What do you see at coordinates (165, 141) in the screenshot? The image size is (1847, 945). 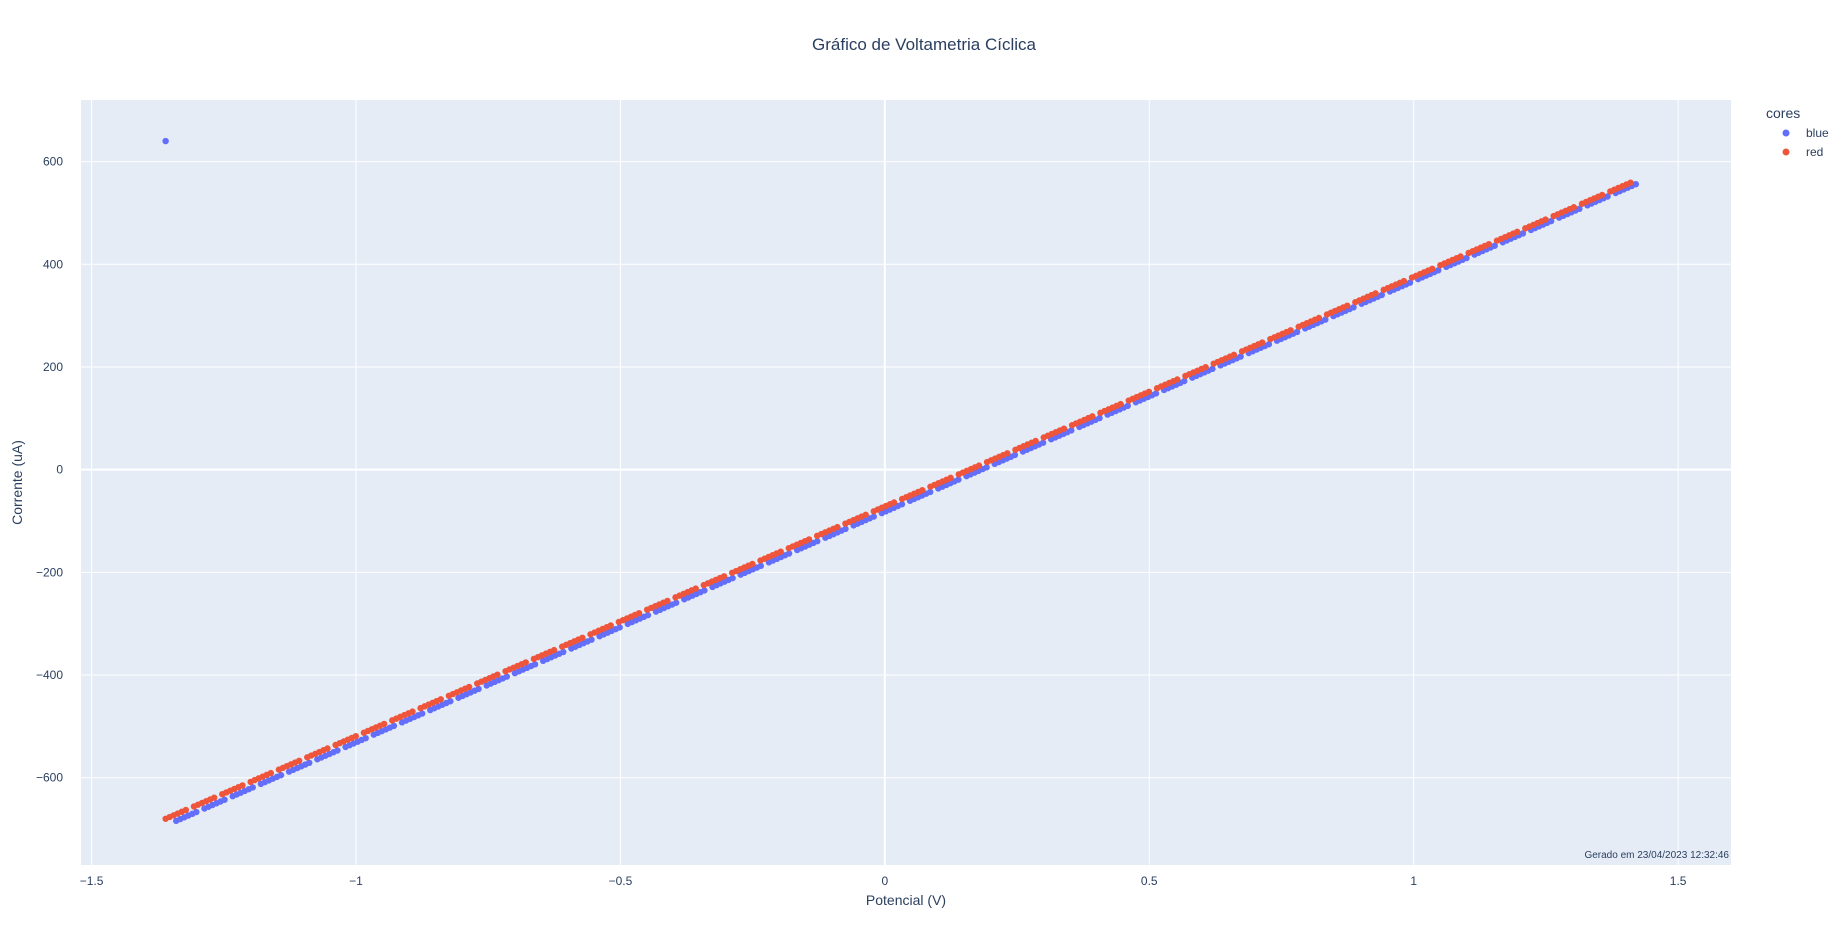 I see `data-point-blue-outlier` at bounding box center [165, 141].